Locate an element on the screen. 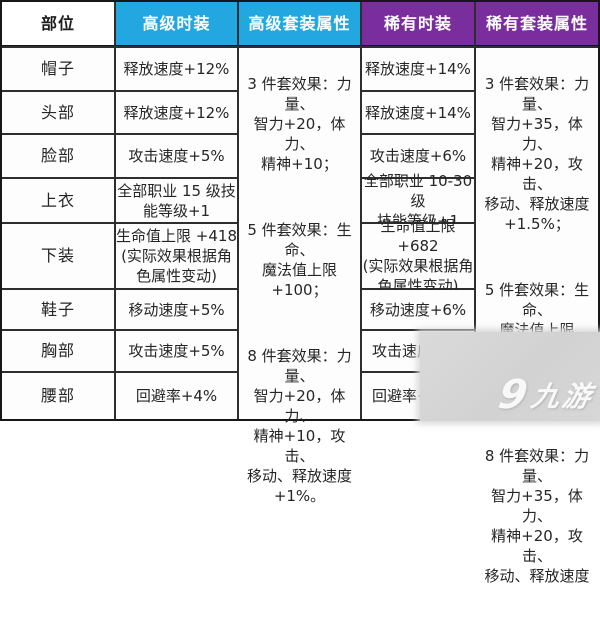 This screenshot has height=632, width=600. rare-fashion-cell: 生命值上限+682 (实际效果根据角 色属性变动) is located at coordinates (418, 256).